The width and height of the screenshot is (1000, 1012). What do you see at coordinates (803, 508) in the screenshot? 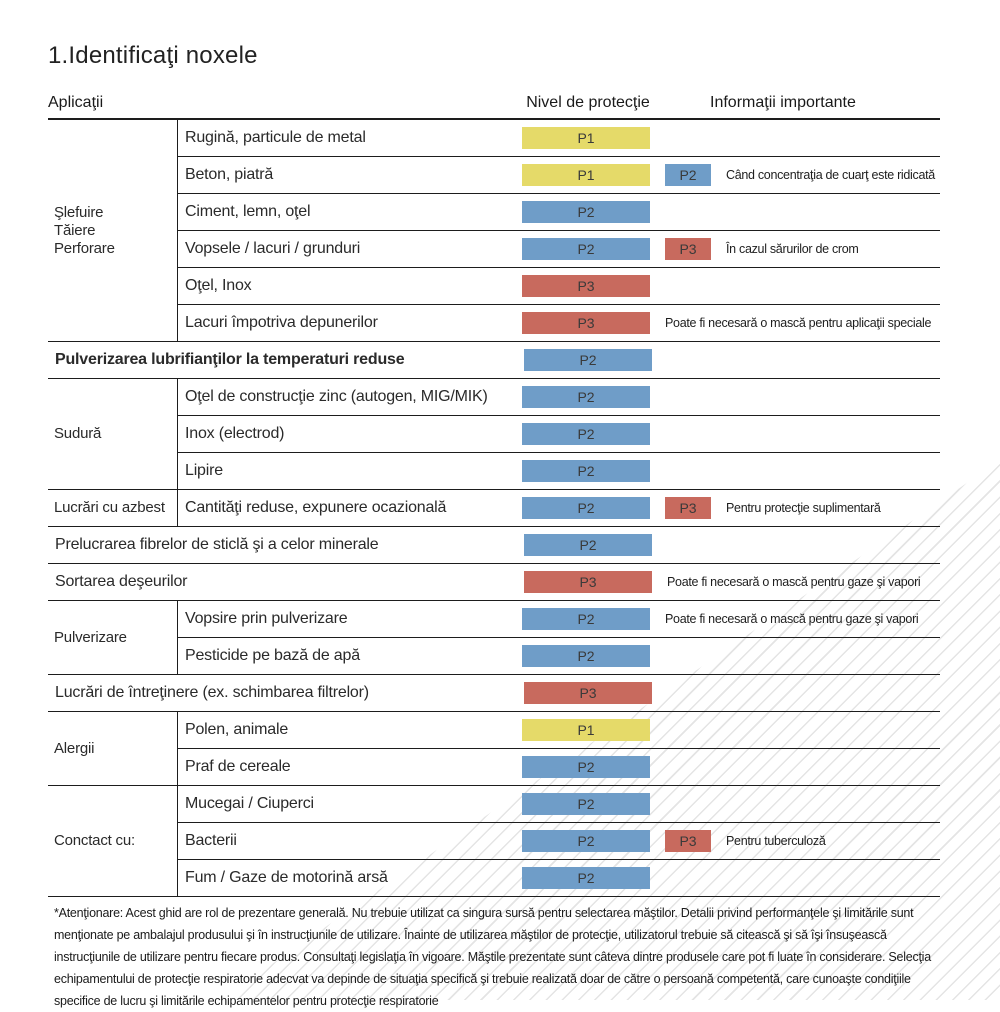
I see `info-text: Pentru protecţie suplimentară` at bounding box center [803, 508].